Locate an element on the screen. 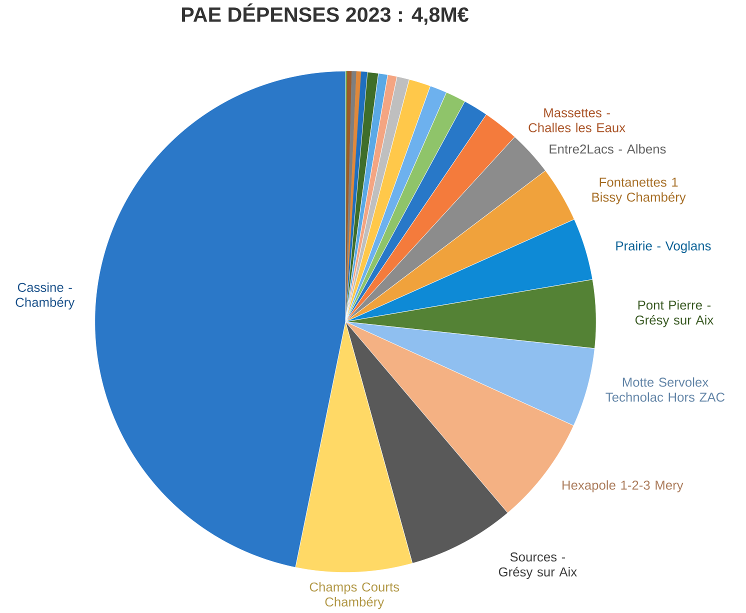 The image size is (746, 613). slice-label: Sources - Grésy sur Aix is located at coordinates (537, 566).